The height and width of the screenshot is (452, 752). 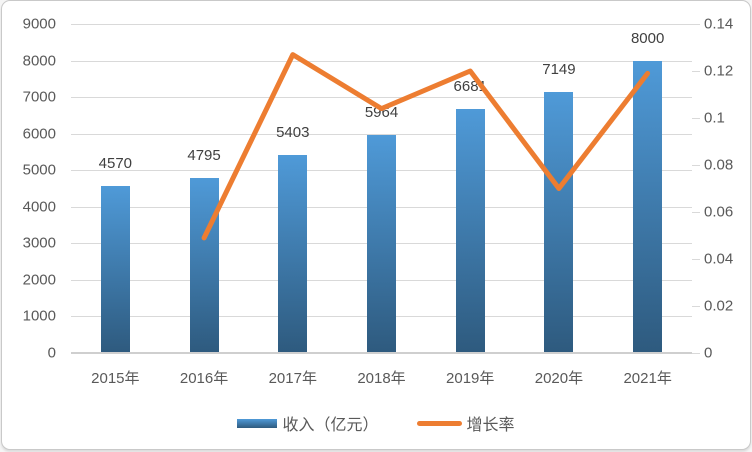 I want to click on right-axis-tickmark-0.04, so click(x=696, y=259).